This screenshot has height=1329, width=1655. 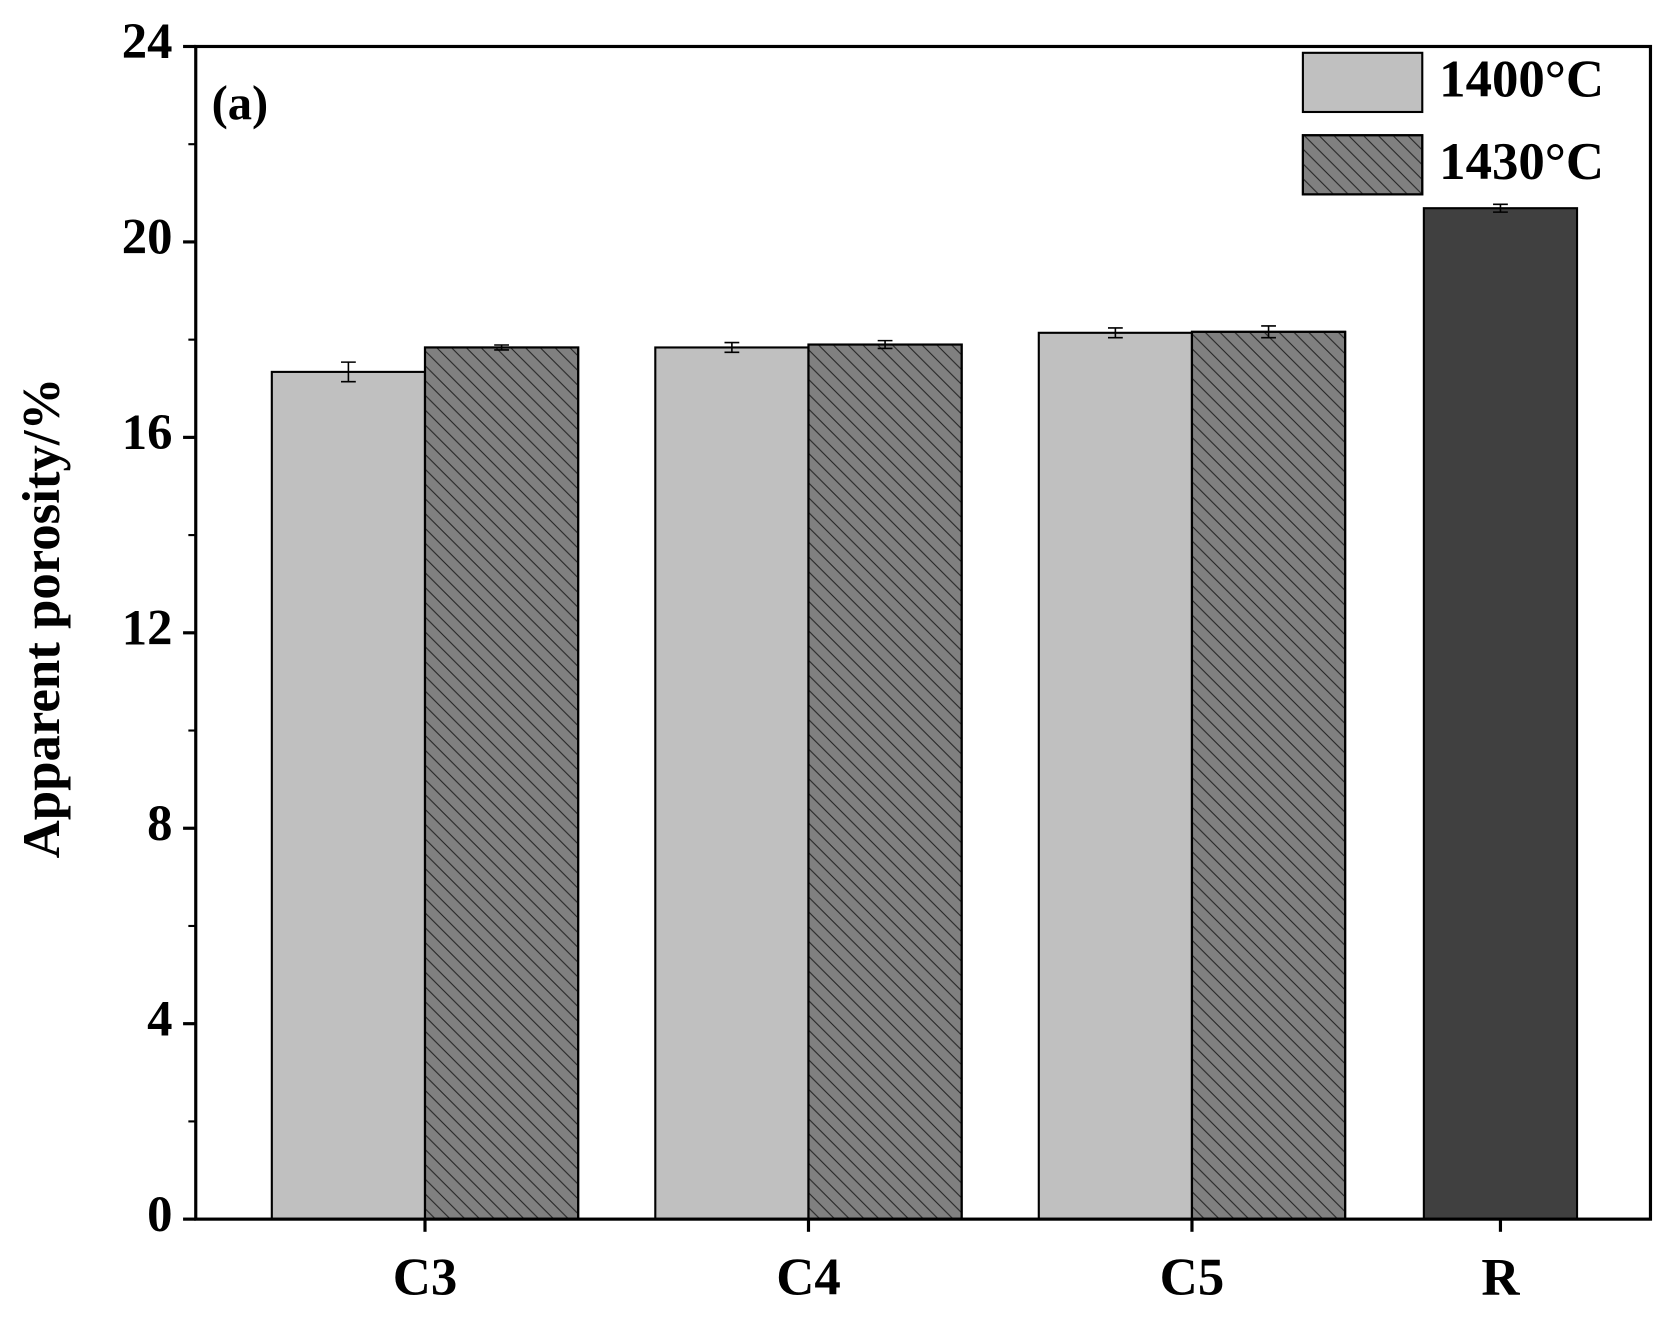 I want to click on y-axis-title: Apparent porosity/%, so click(x=42, y=618).